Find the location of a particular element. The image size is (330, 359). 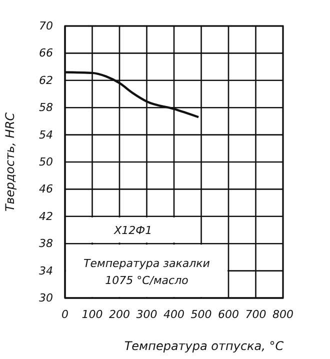

y-axis-title: Твердость, HRC is located at coordinates (10, 162).